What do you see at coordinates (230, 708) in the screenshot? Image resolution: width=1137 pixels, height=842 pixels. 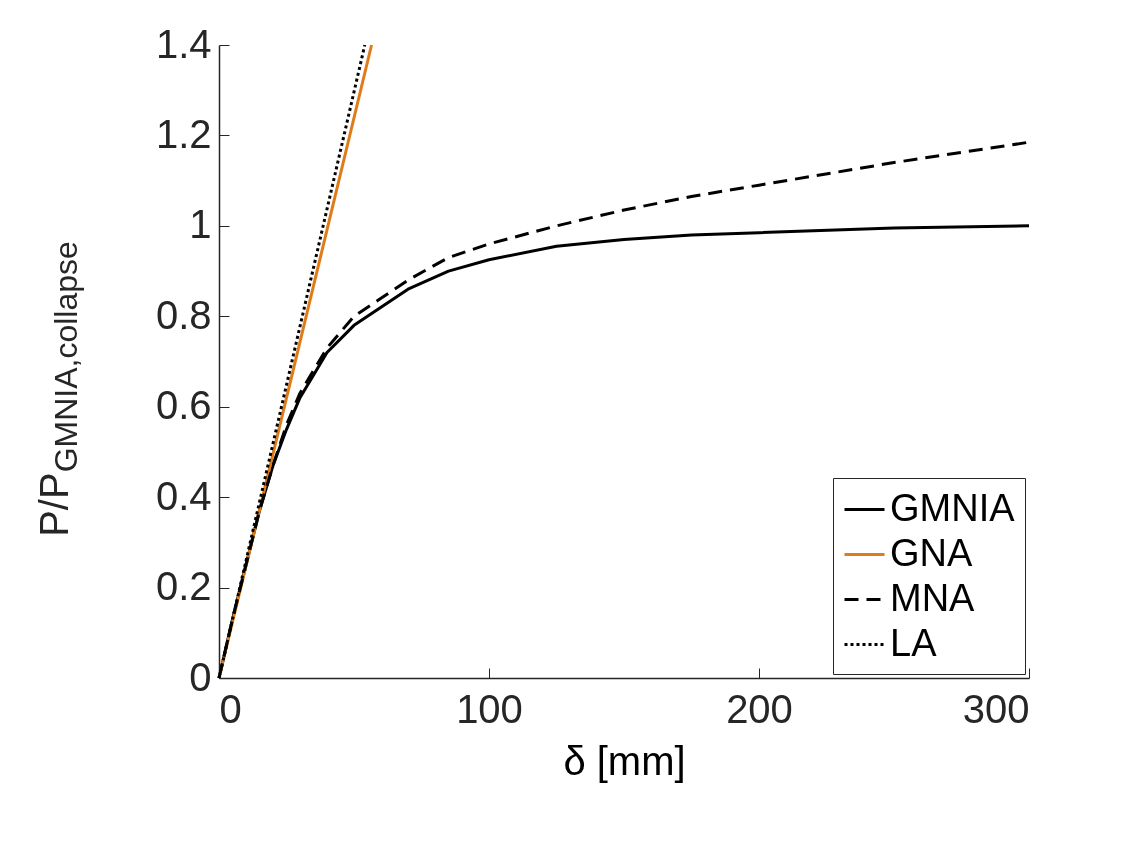 I see `x-tick-label: 0` at bounding box center [230, 708].